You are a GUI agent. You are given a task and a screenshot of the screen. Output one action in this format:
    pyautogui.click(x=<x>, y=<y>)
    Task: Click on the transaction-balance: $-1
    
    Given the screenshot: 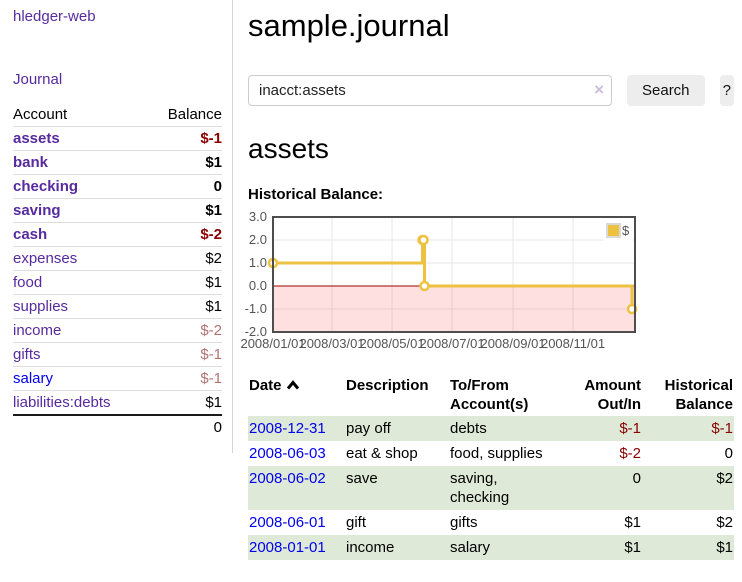 What is the action you would take?
    pyautogui.click(x=722, y=428)
    